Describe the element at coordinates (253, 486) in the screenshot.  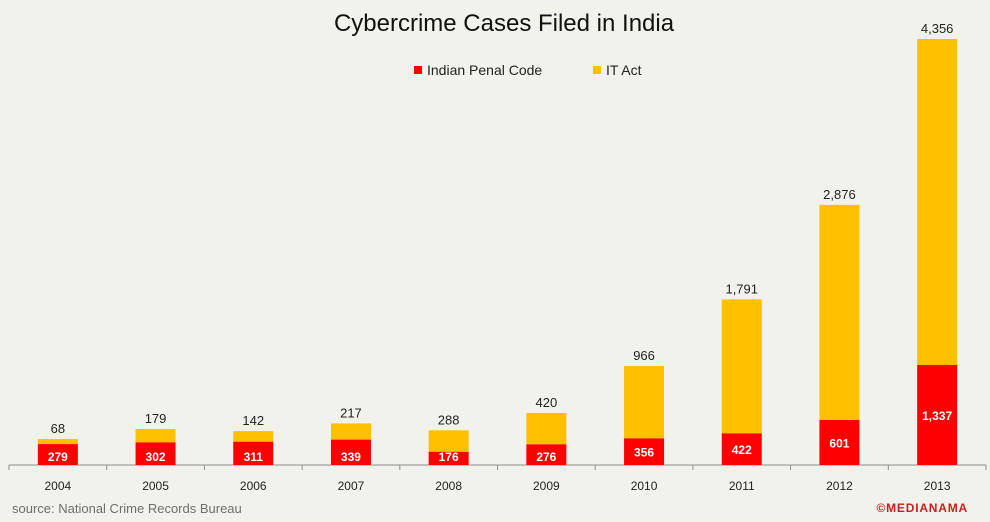
I see `x-tick-label: 2006` at that location.